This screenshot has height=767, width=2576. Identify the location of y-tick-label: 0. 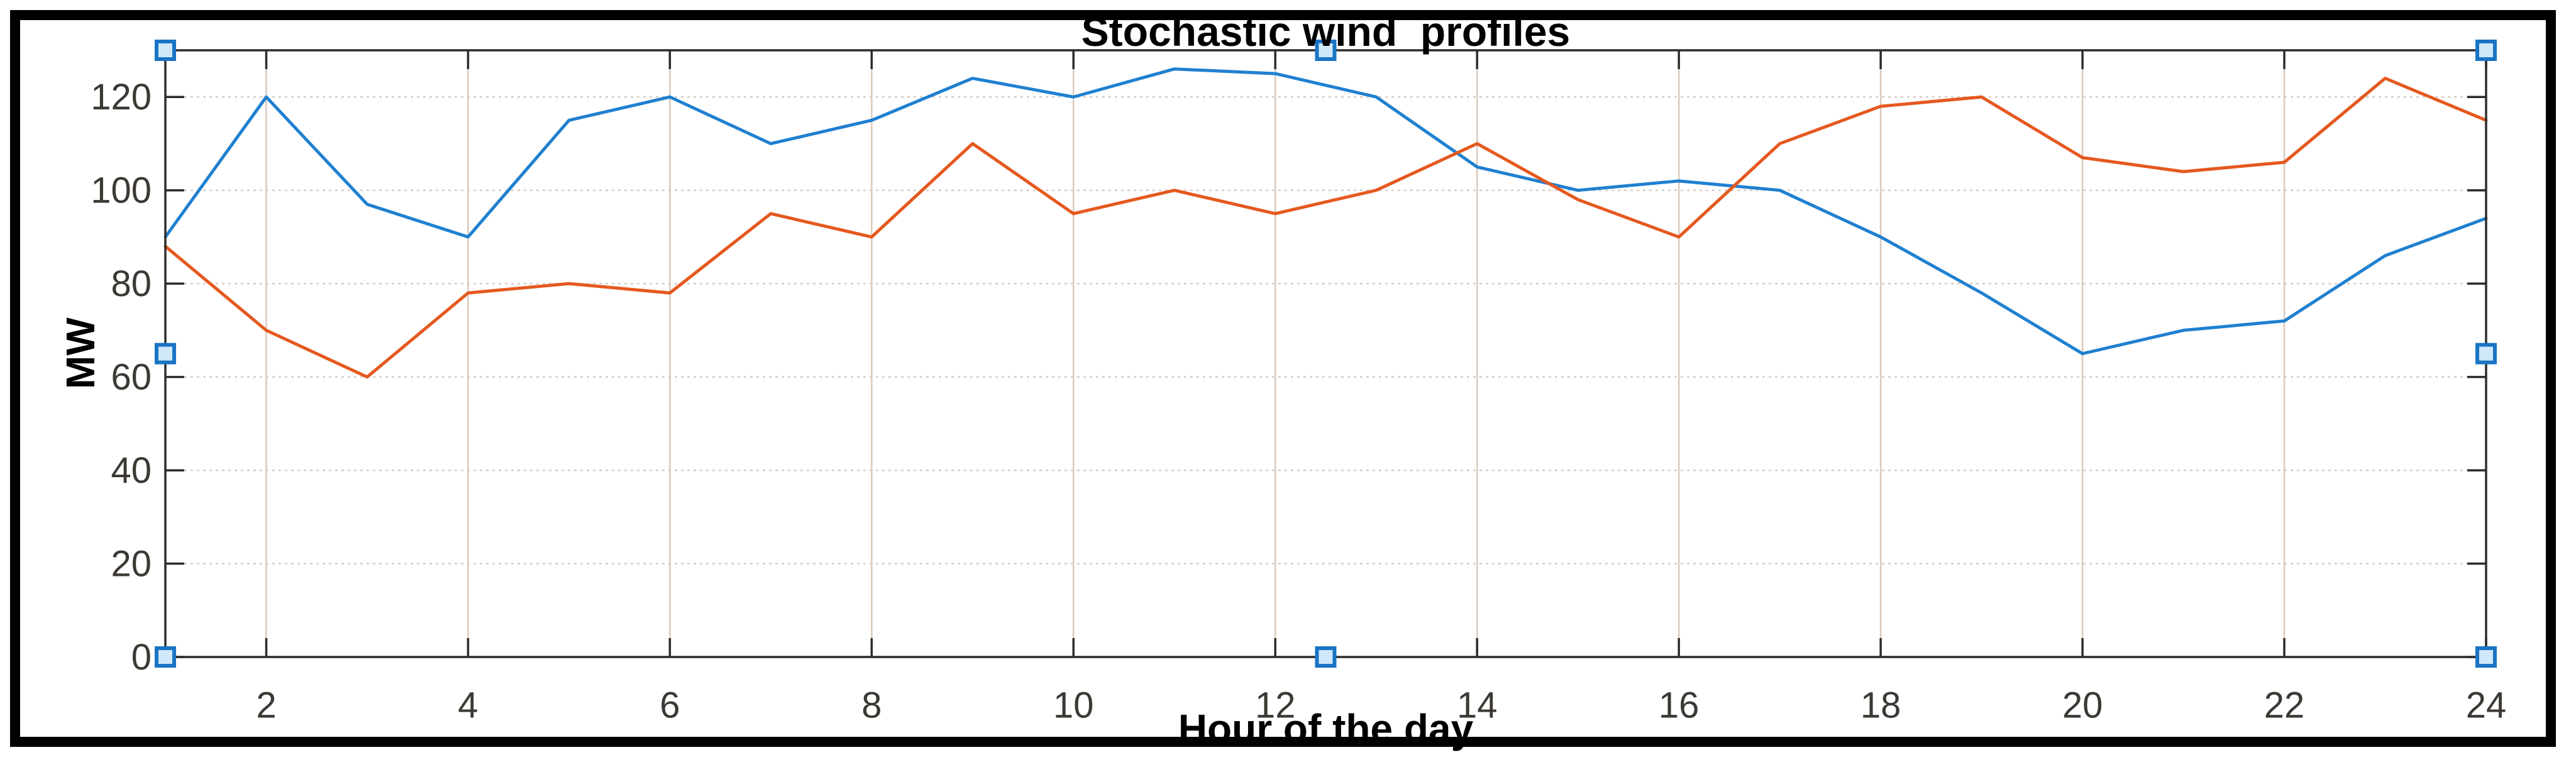
(141, 657).